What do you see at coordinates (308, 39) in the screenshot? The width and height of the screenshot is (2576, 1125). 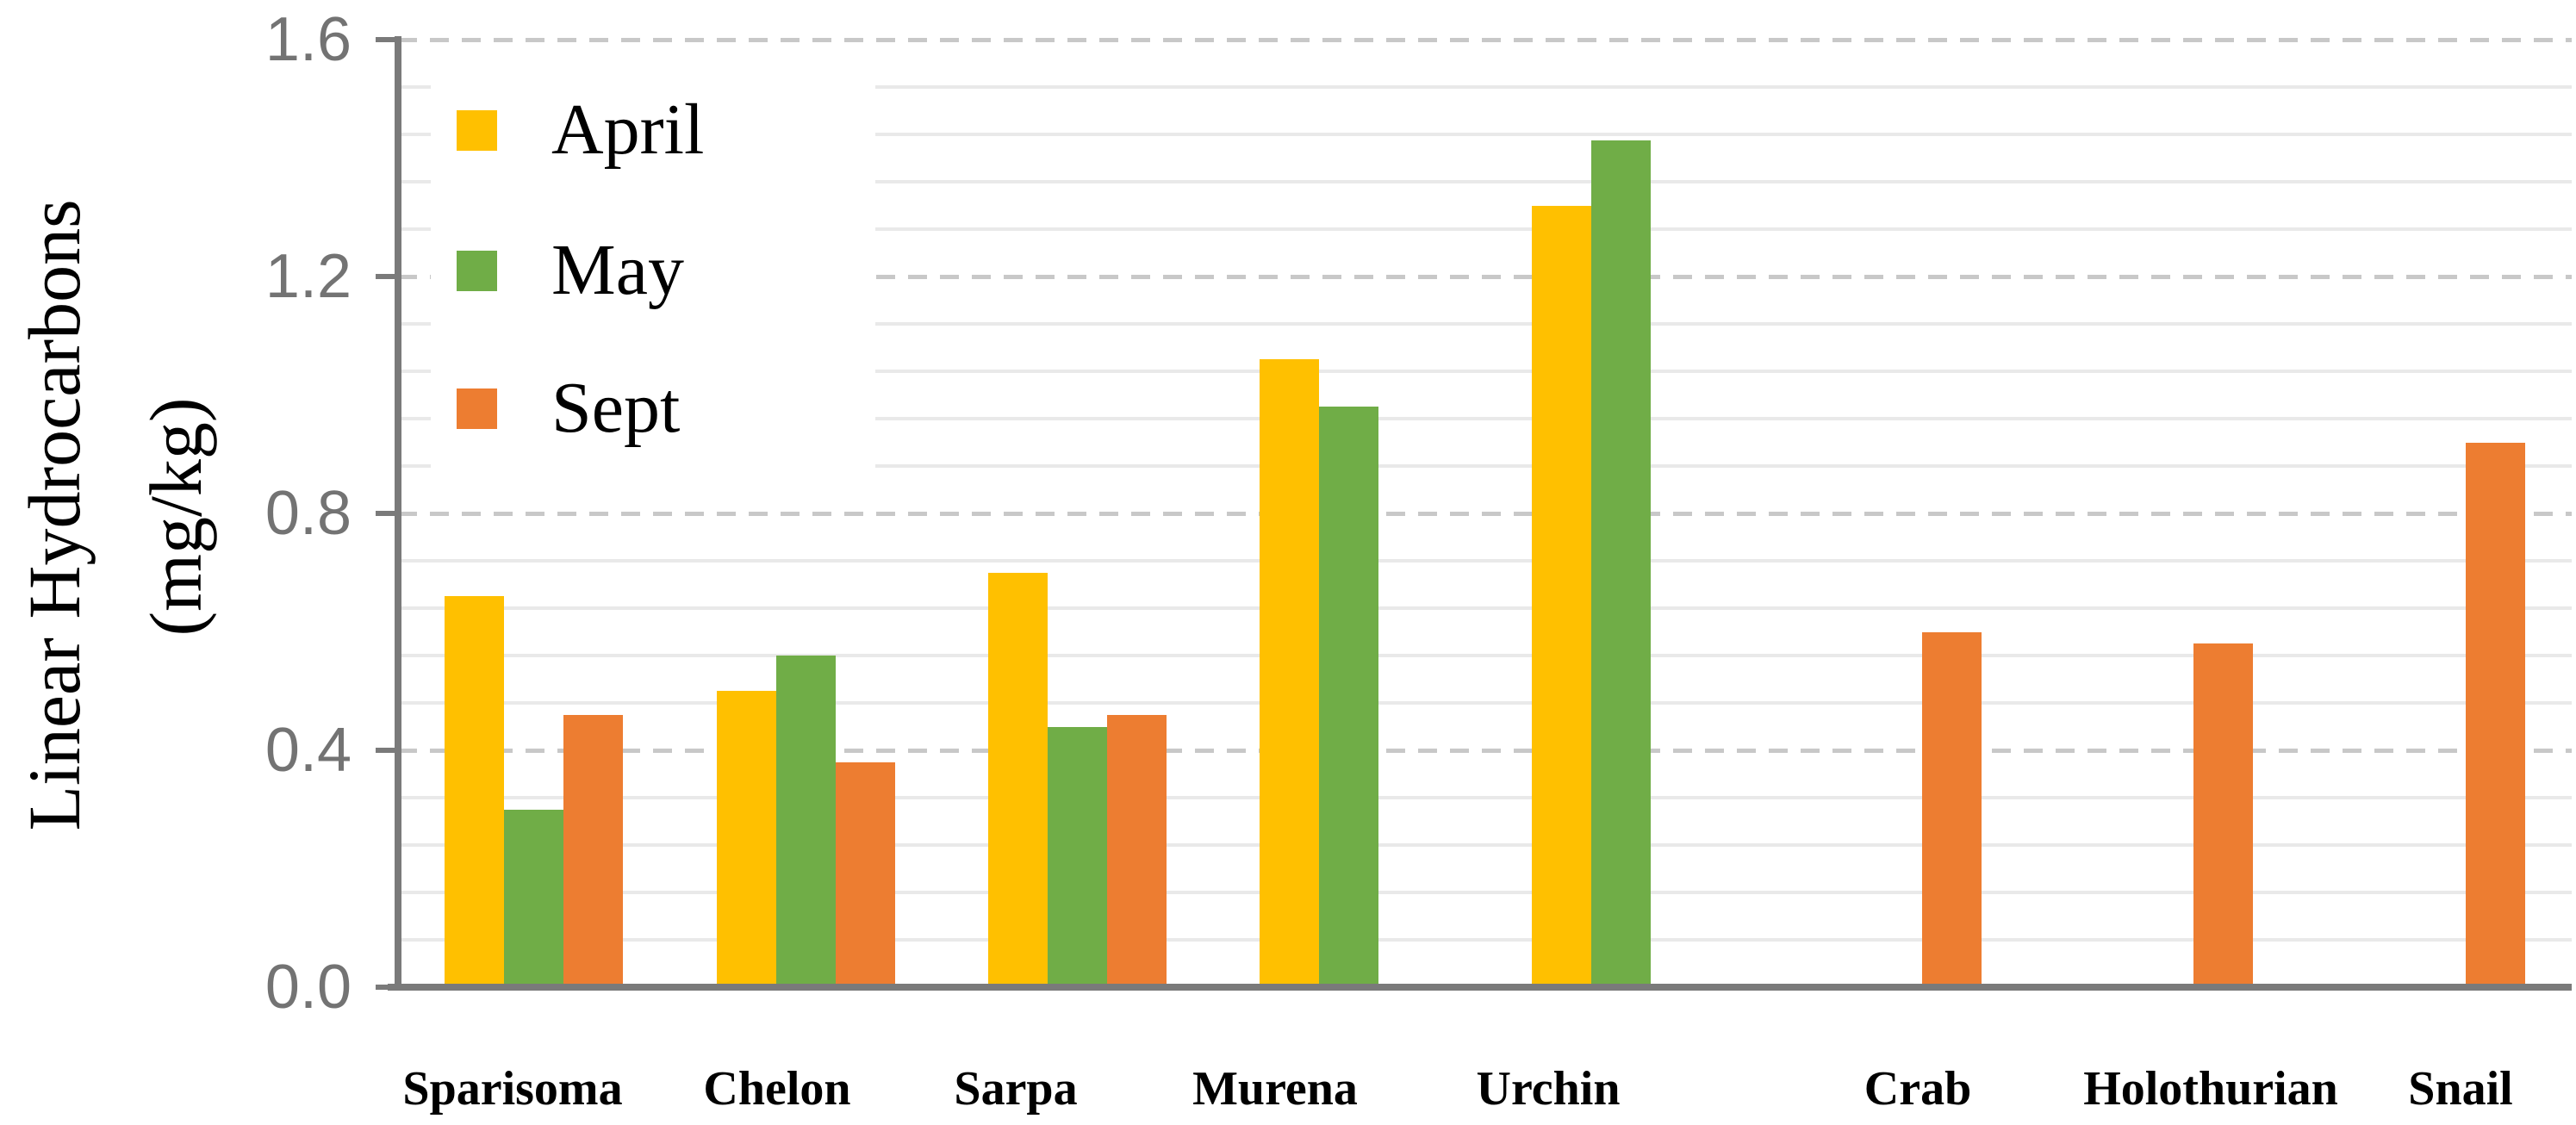 I see `y-tick-label: 1.6` at bounding box center [308, 39].